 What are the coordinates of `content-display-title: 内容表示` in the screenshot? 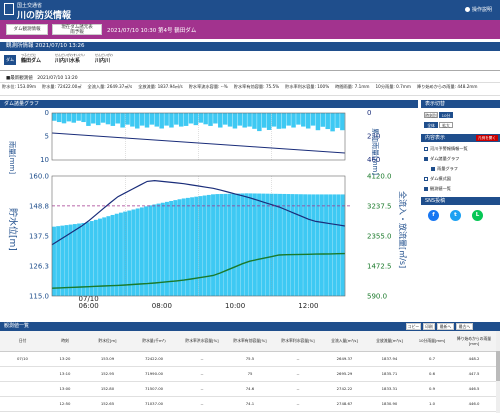 It's located at (460, 138).